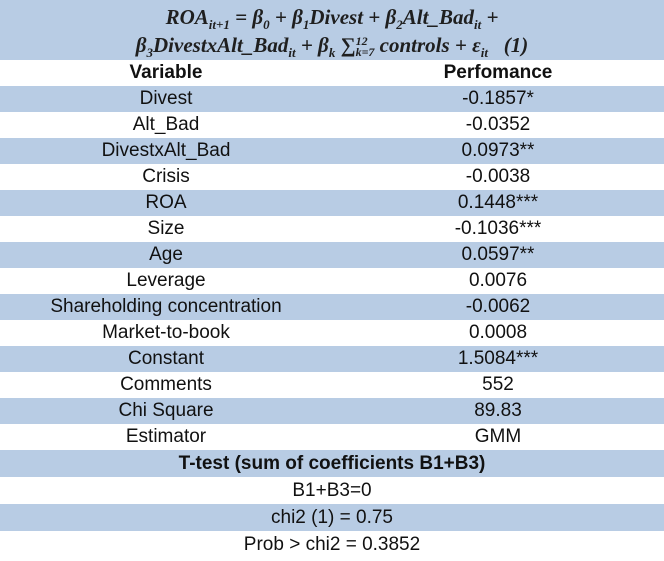 The height and width of the screenshot is (561, 664). Describe the element at coordinates (166, 280) in the screenshot. I see `variable-cell: Leverage` at that location.